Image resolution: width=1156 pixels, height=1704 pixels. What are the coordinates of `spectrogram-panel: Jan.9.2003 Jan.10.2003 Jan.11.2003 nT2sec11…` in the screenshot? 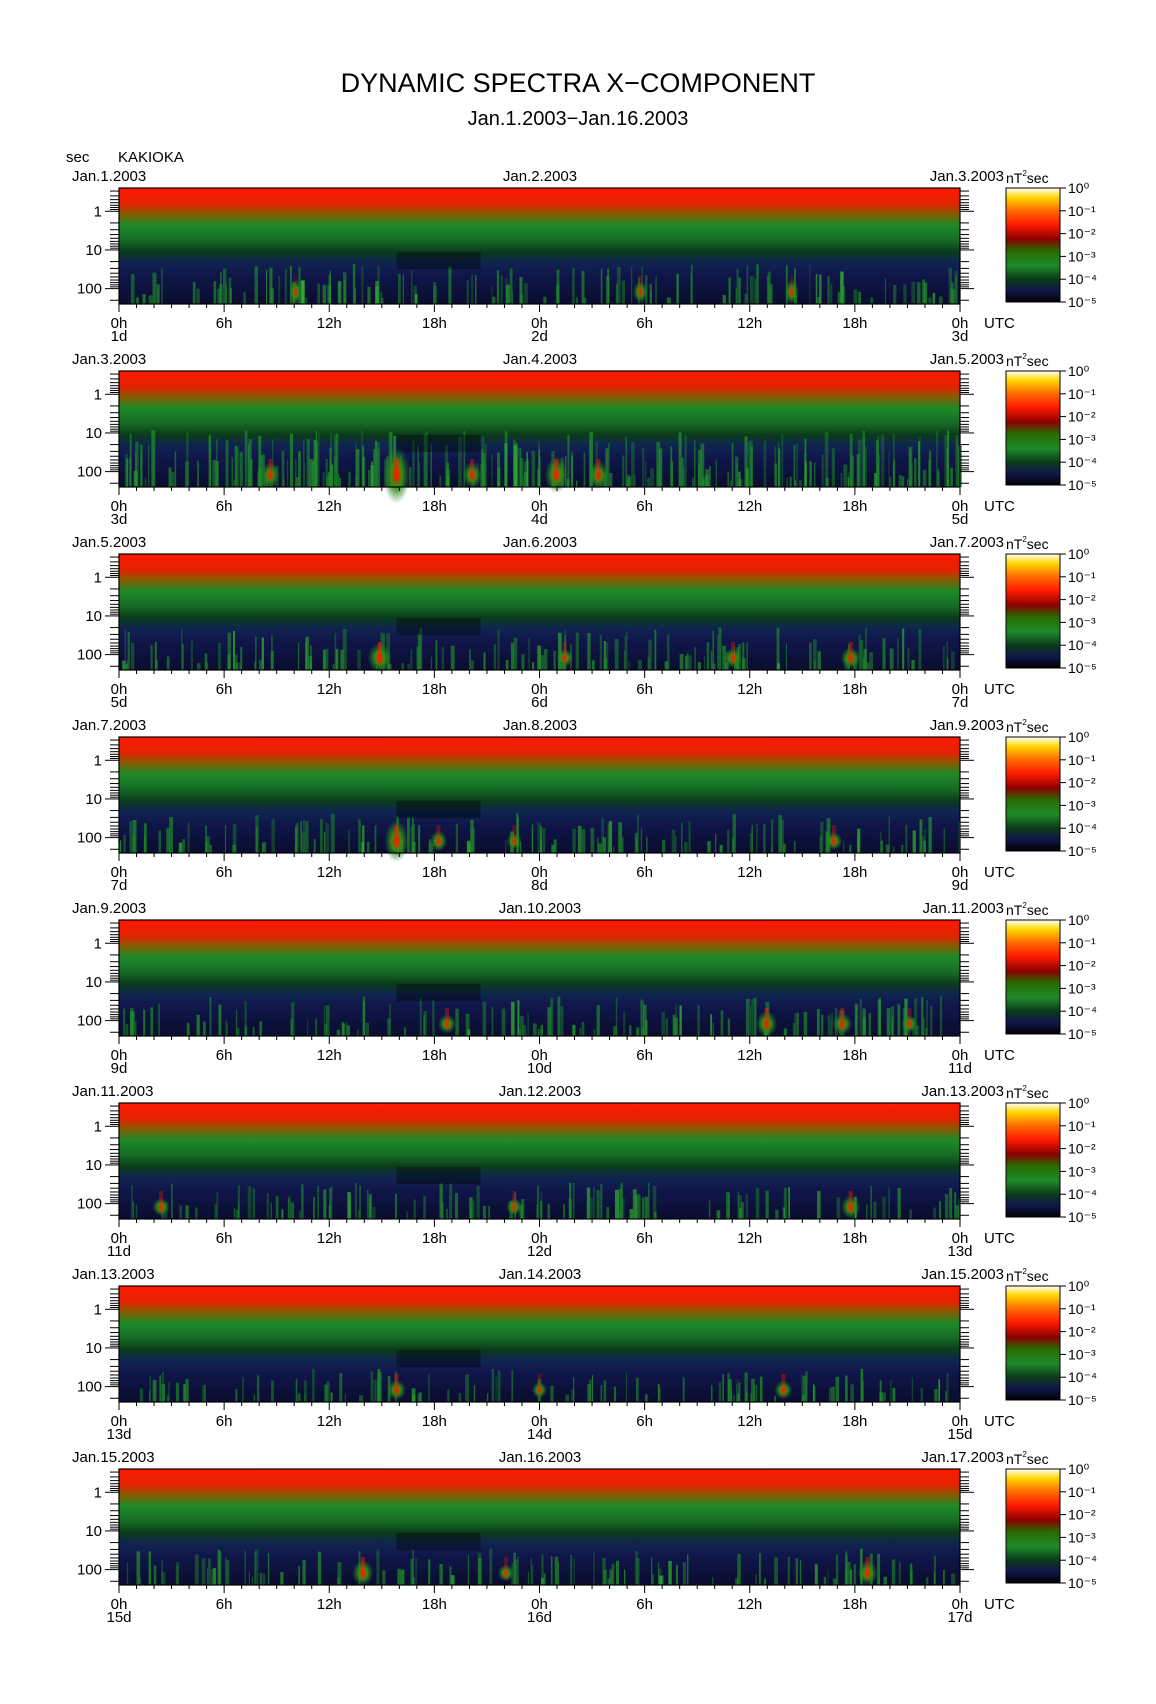 It's located at (584, 988).